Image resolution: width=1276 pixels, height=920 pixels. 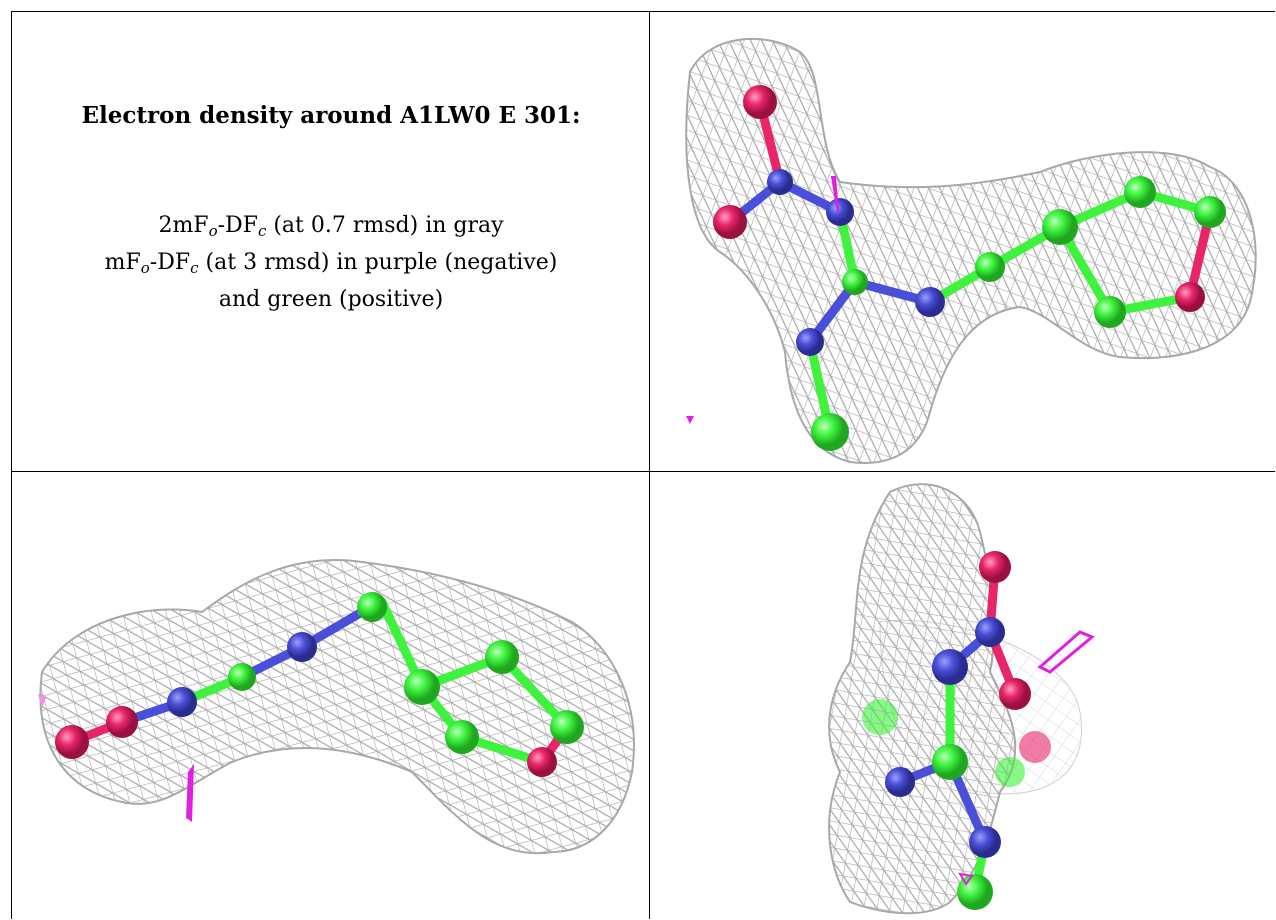 What do you see at coordinates (331, 299) in the screenshot?
I see `legend-line-3: and green (positive)` at bounding box center [331, 299].